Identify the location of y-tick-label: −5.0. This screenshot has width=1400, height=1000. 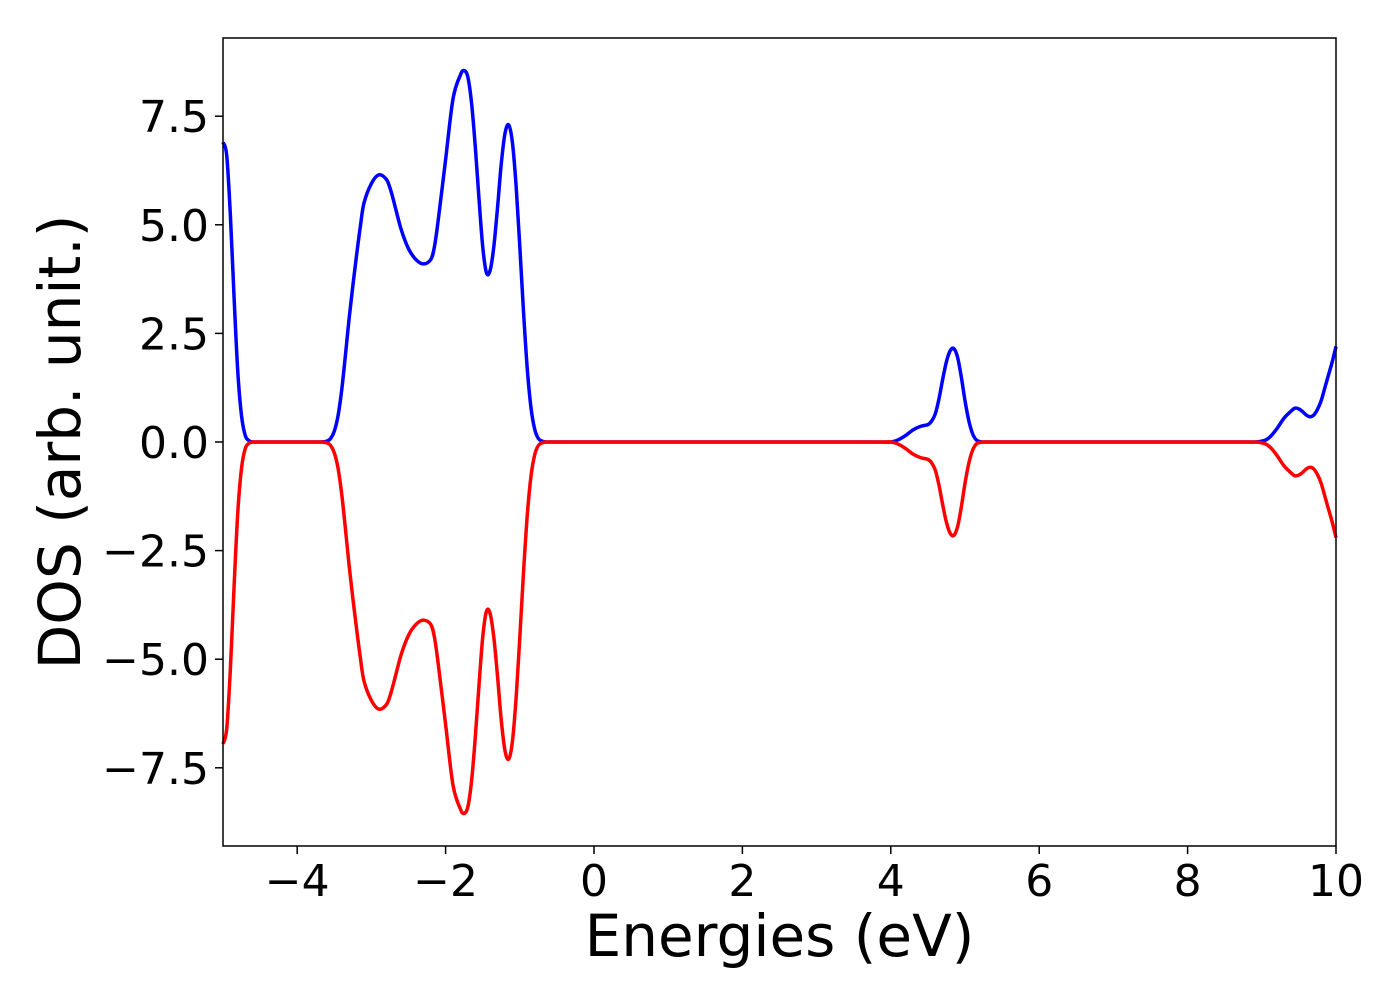
(155, 660).